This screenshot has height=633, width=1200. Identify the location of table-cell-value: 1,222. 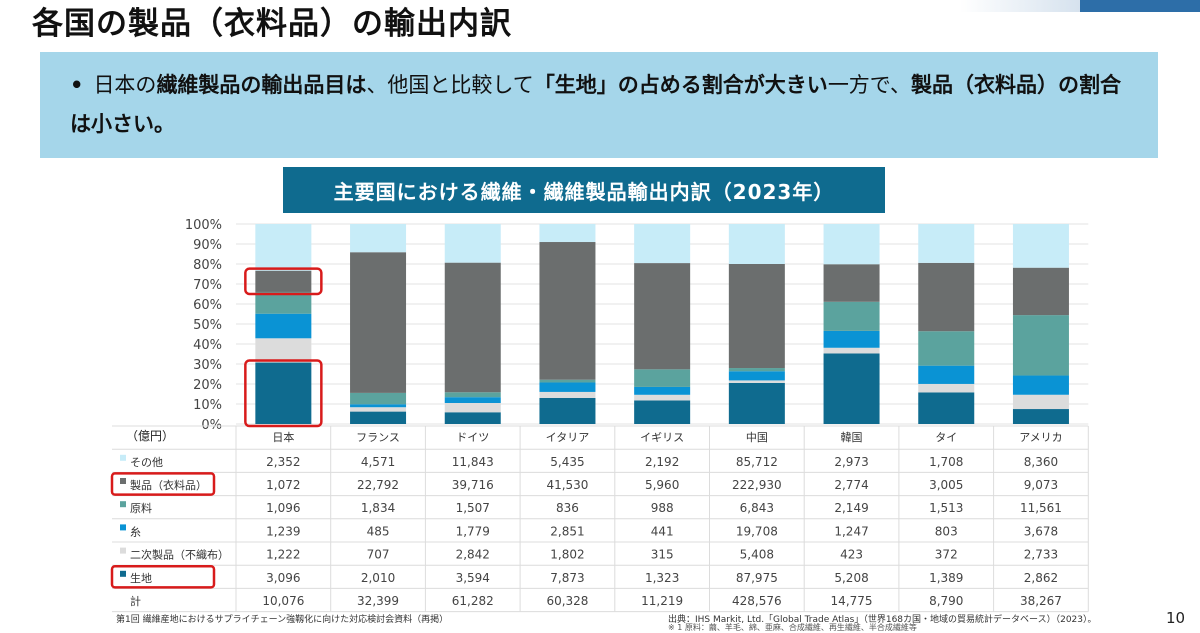
(283, 555).